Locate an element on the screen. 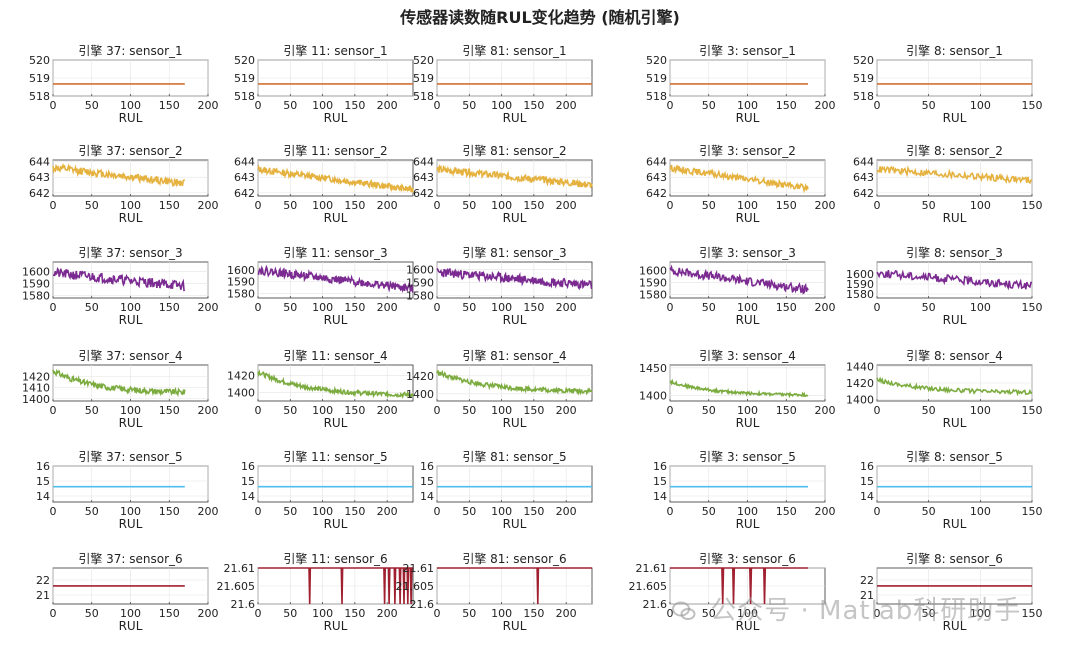  subplot-title: 引擎 3: sensor_4 is located at coordinates (747, 355).